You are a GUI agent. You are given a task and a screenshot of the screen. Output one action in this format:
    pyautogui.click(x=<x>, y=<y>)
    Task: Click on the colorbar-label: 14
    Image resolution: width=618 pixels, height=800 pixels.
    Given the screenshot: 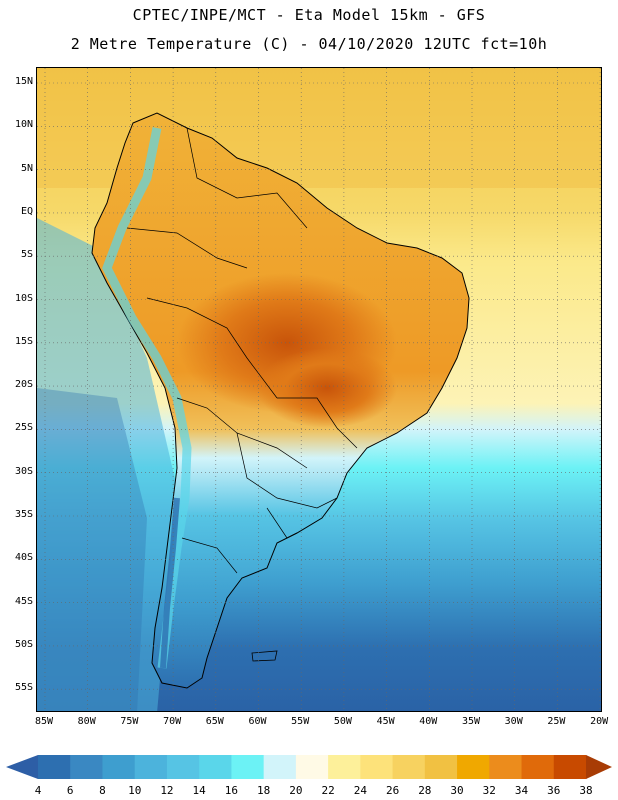 What is the action you would take?
    pyautogui.click(x=199, y=790)
    